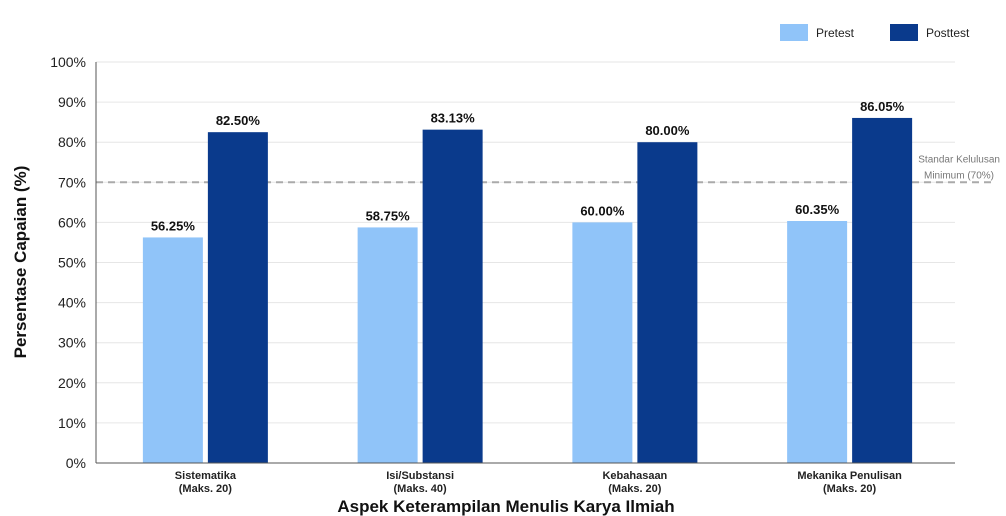  What do you see at coordinates (505, 506) in the screenshot?
I see `x-axis-title: Aspek Keterampilan Menulis Karya Ilmiah` at bounding box center [505, 506].